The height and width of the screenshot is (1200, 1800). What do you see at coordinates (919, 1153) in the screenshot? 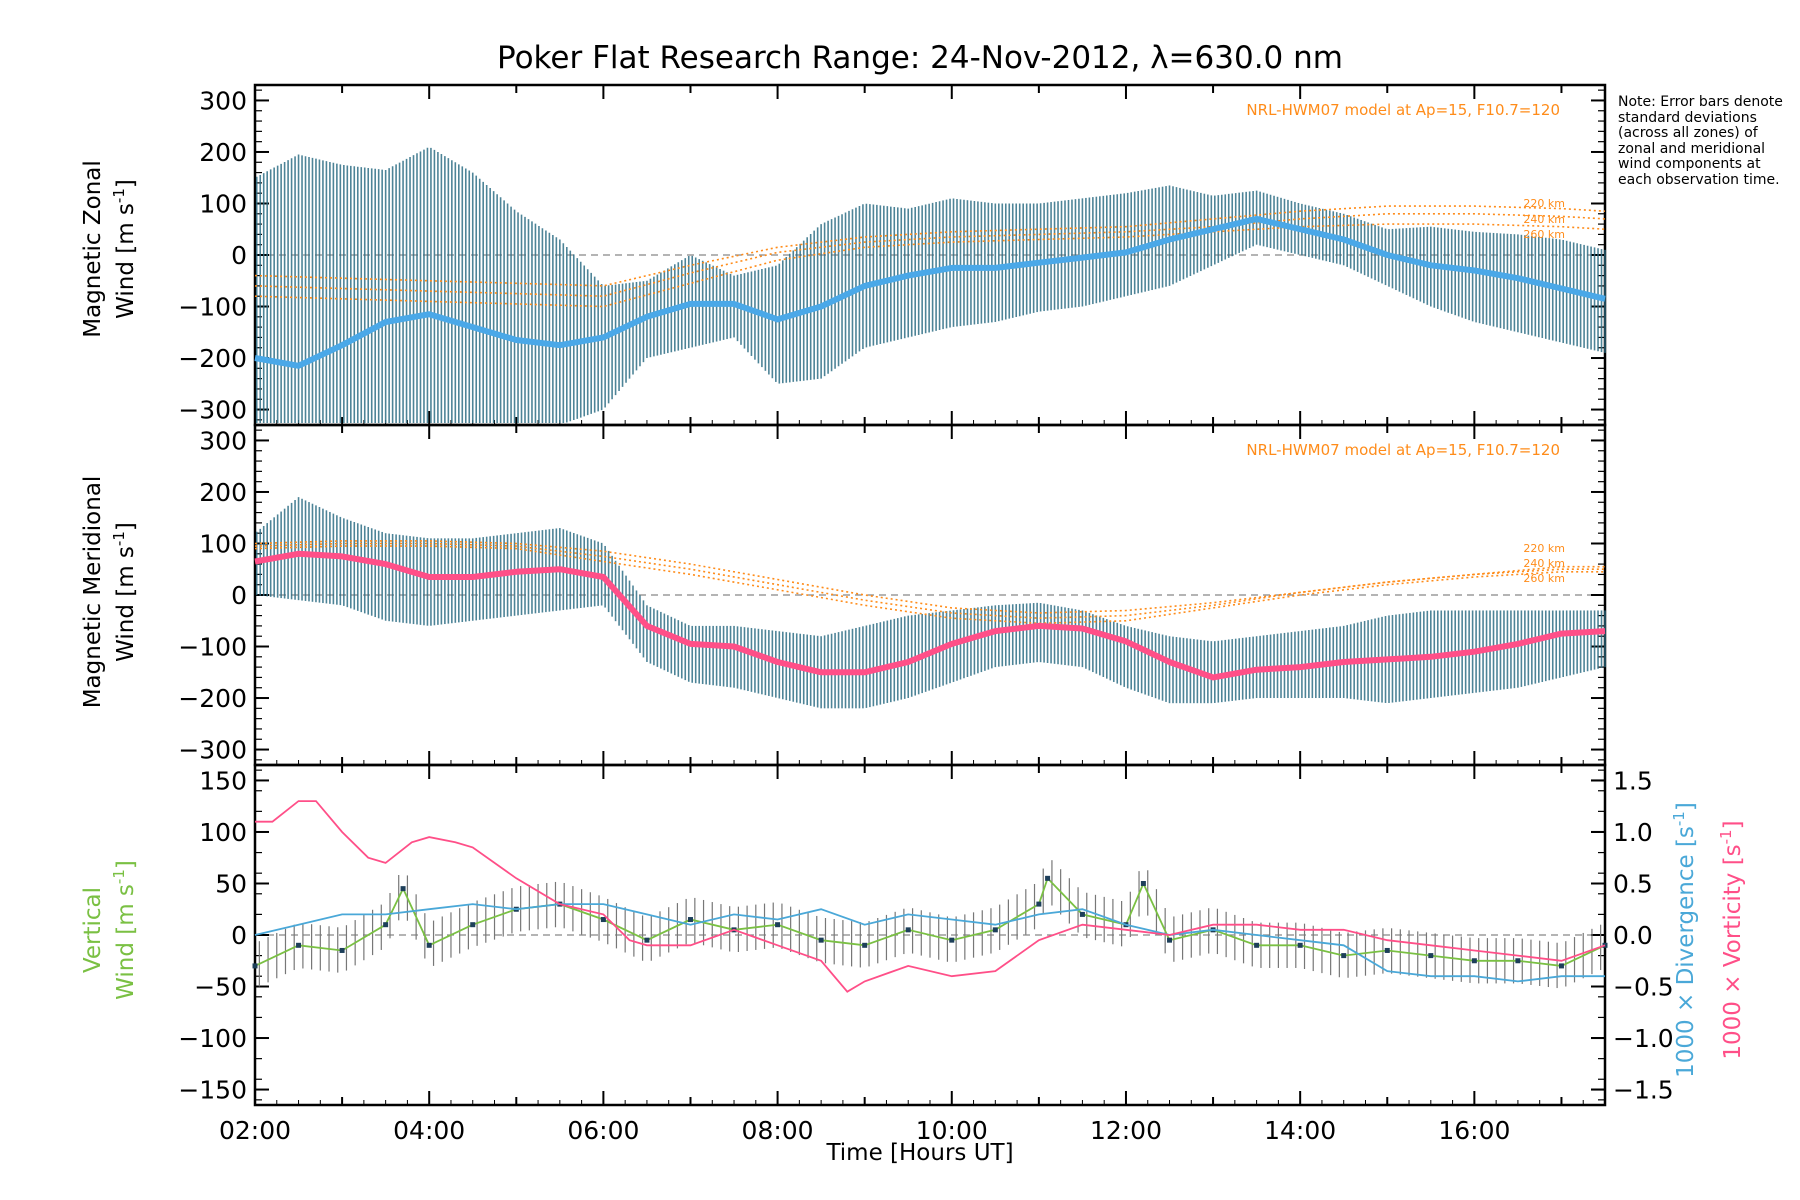
I see `x-axis-label: Time [Hours UT]` at bounding box center [919, 1153].